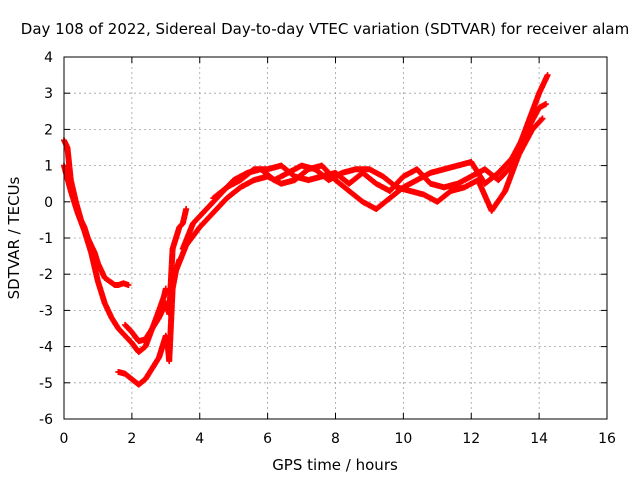 The image size is (640, 480). I want to click on x-tick-label: 2, so click(131, 439).